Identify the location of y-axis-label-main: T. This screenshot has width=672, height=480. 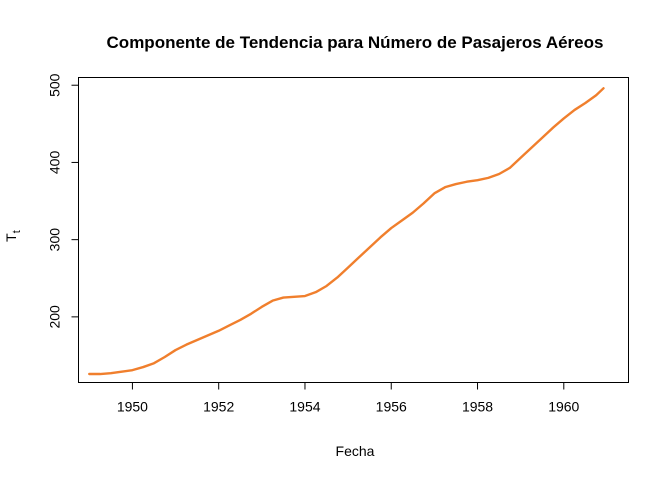
(11, 237).